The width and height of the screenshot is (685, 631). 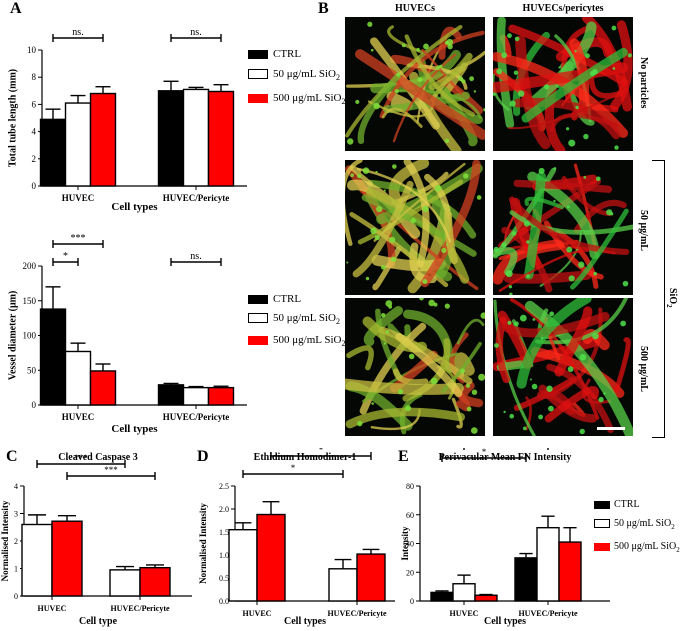 I want to click on y-tick-label: 1, so click(x=16, y=569).